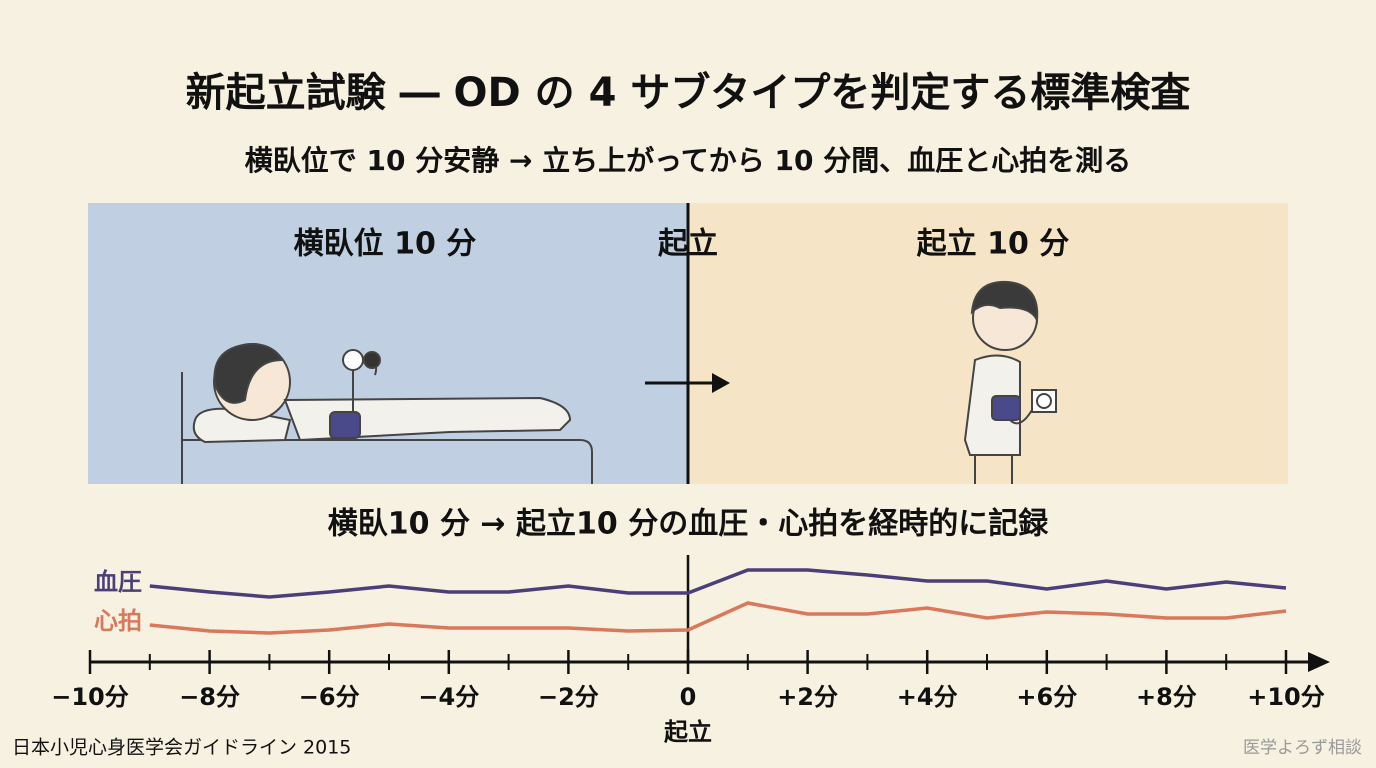 This screenshot has width=1376, height=768. I want to click on axis-arrow, so click(1319, 662).